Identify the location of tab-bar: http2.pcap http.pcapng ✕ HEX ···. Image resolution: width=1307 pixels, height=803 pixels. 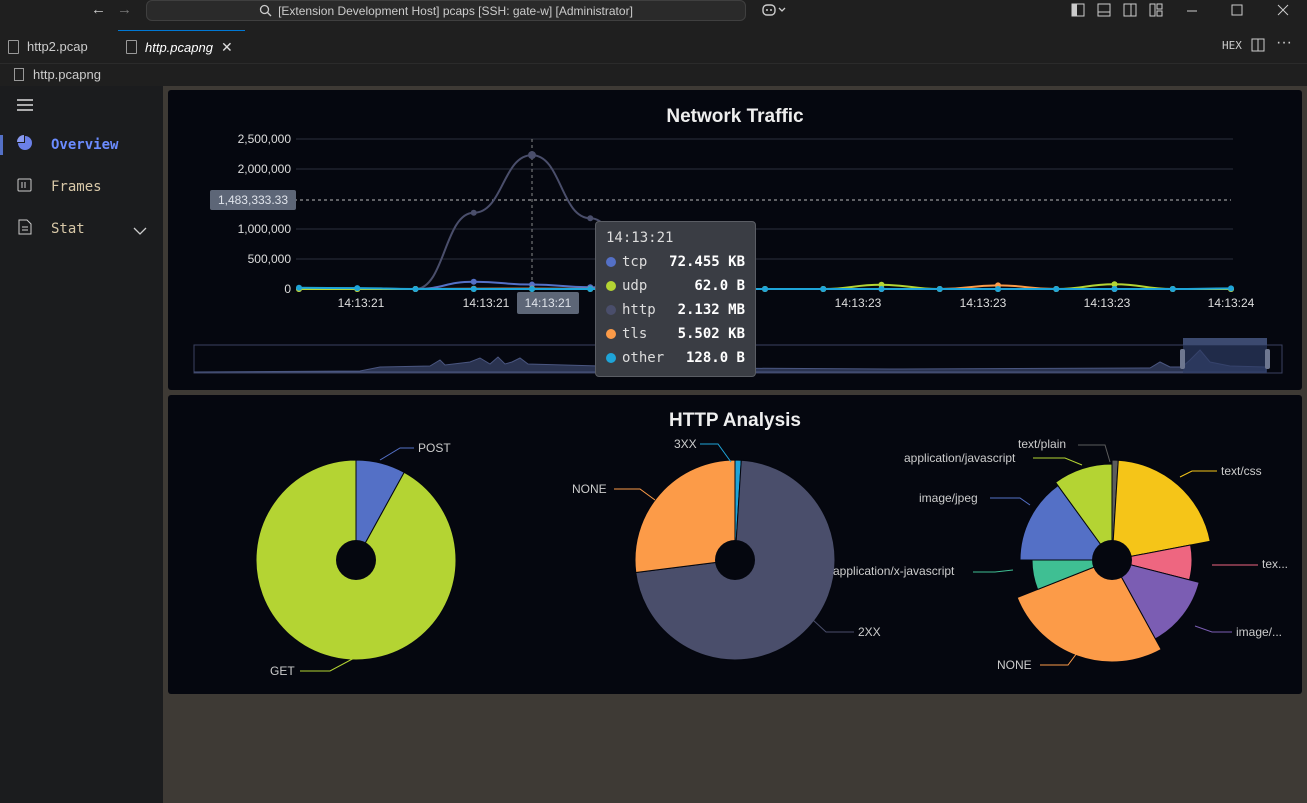
(653, 47).